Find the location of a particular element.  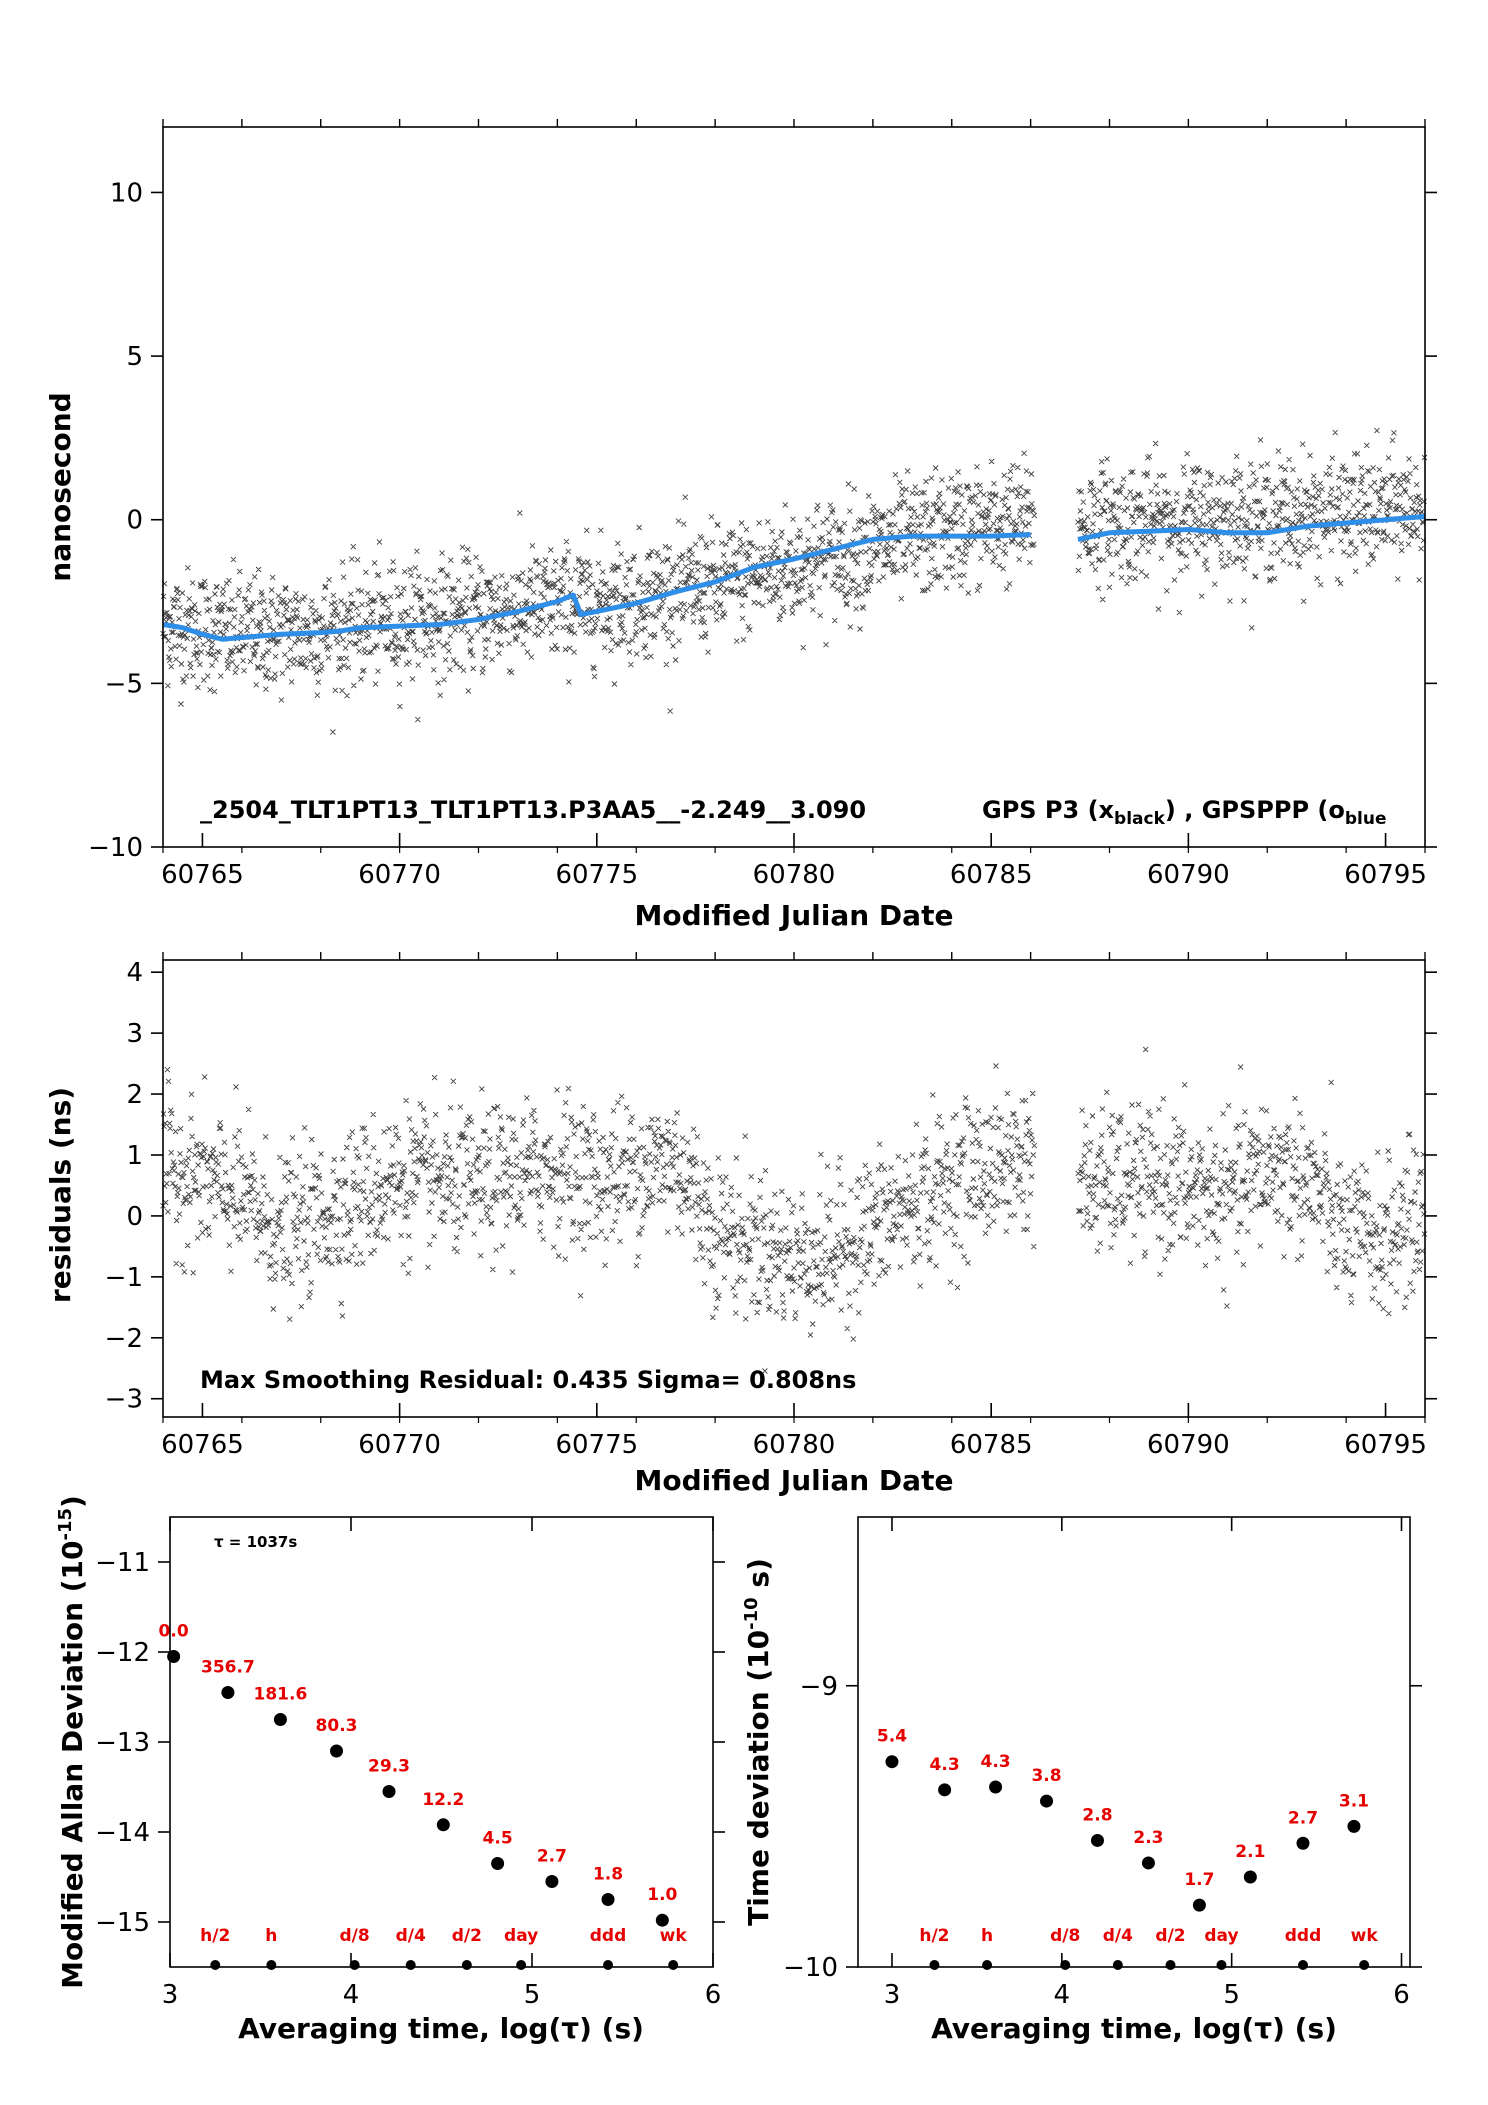

tdev-point-label: 2.8 is located at coordinates (1097, 1815).